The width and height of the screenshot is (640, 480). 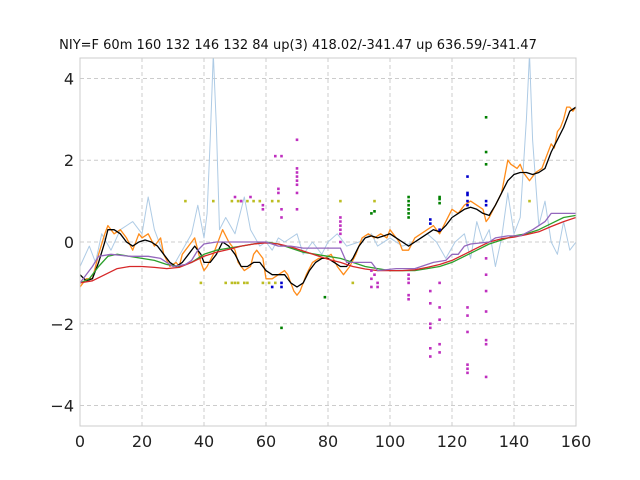 I want to click on x-tick-label: 60, so click(x=266, y=441).